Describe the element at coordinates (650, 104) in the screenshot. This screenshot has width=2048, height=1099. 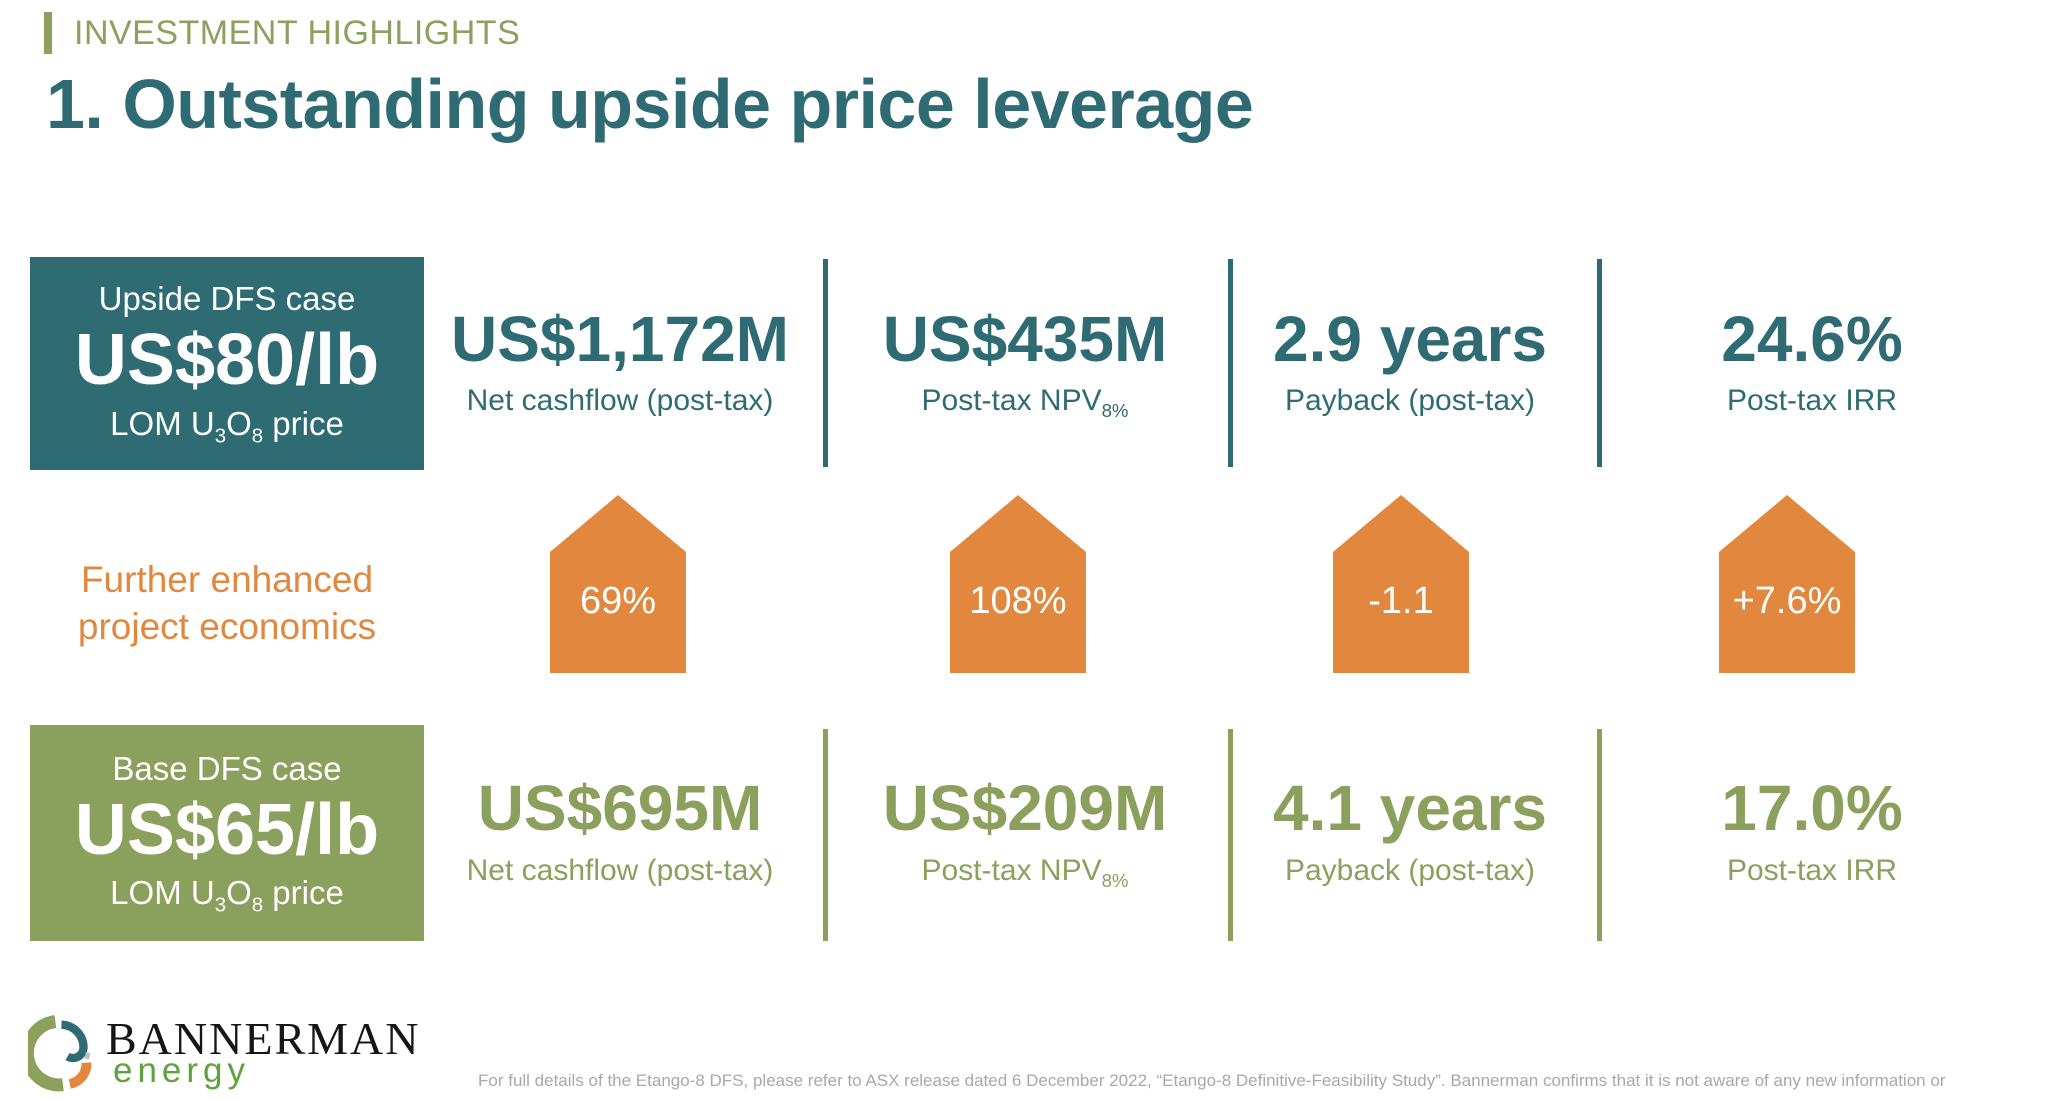
I see `slide-title: 1. Outstanding upside price leverage` at that location.